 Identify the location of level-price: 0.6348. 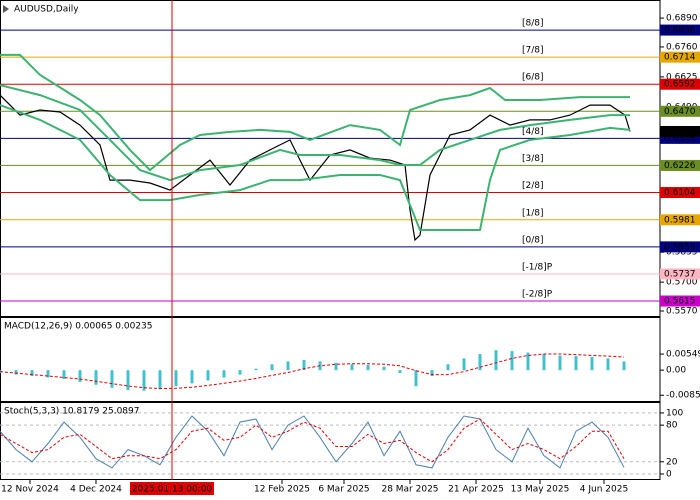
(680, 139).